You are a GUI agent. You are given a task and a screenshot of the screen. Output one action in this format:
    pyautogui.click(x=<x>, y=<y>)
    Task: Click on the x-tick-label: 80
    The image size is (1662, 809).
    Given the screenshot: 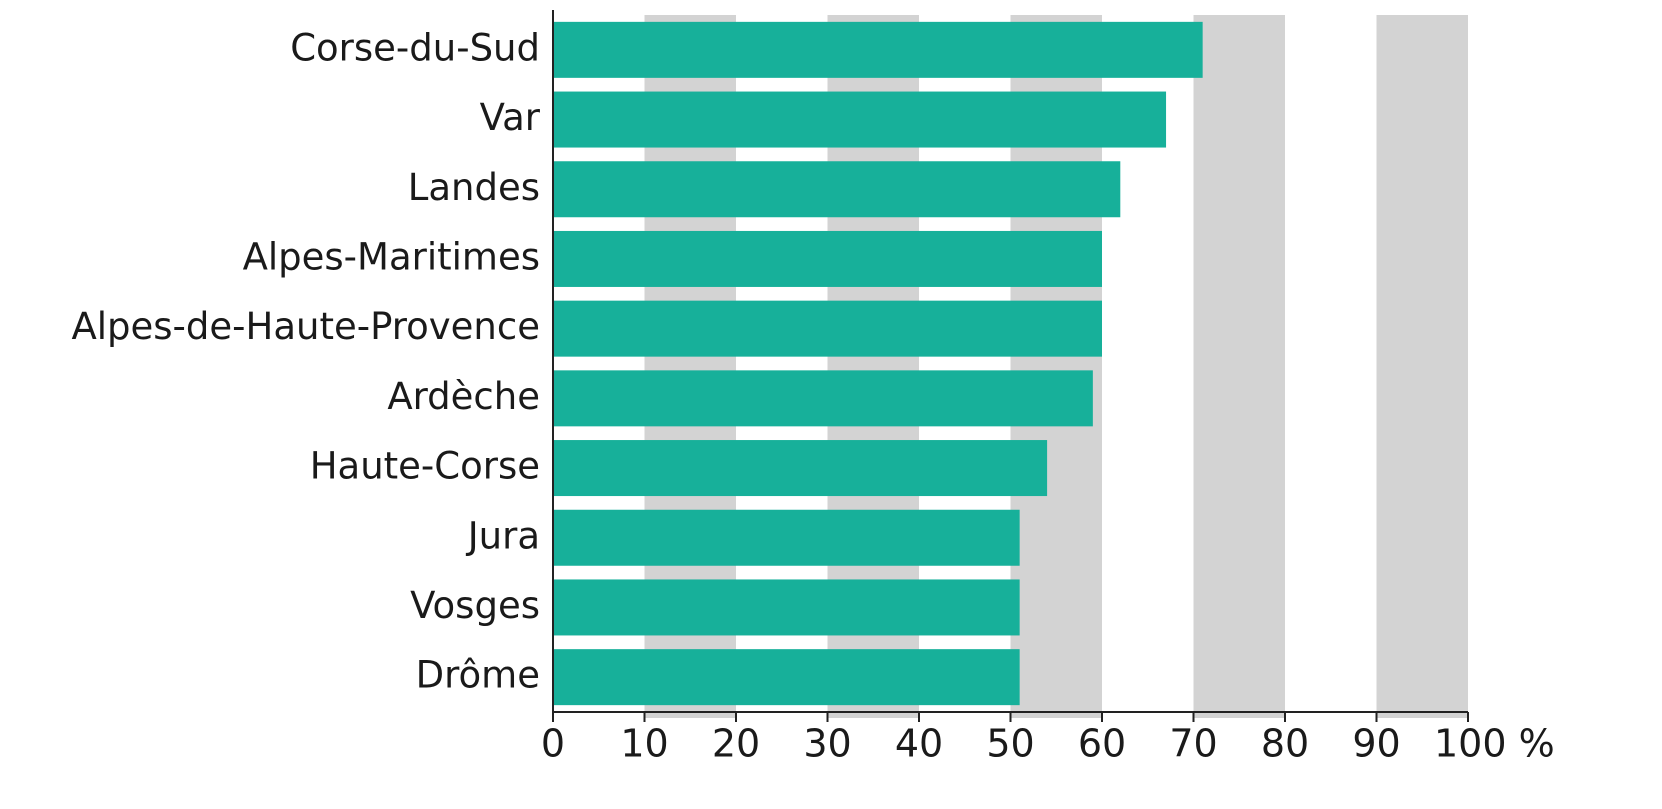 What is the action you would take?
    pyautogui.click(x=1285, y=744)
    